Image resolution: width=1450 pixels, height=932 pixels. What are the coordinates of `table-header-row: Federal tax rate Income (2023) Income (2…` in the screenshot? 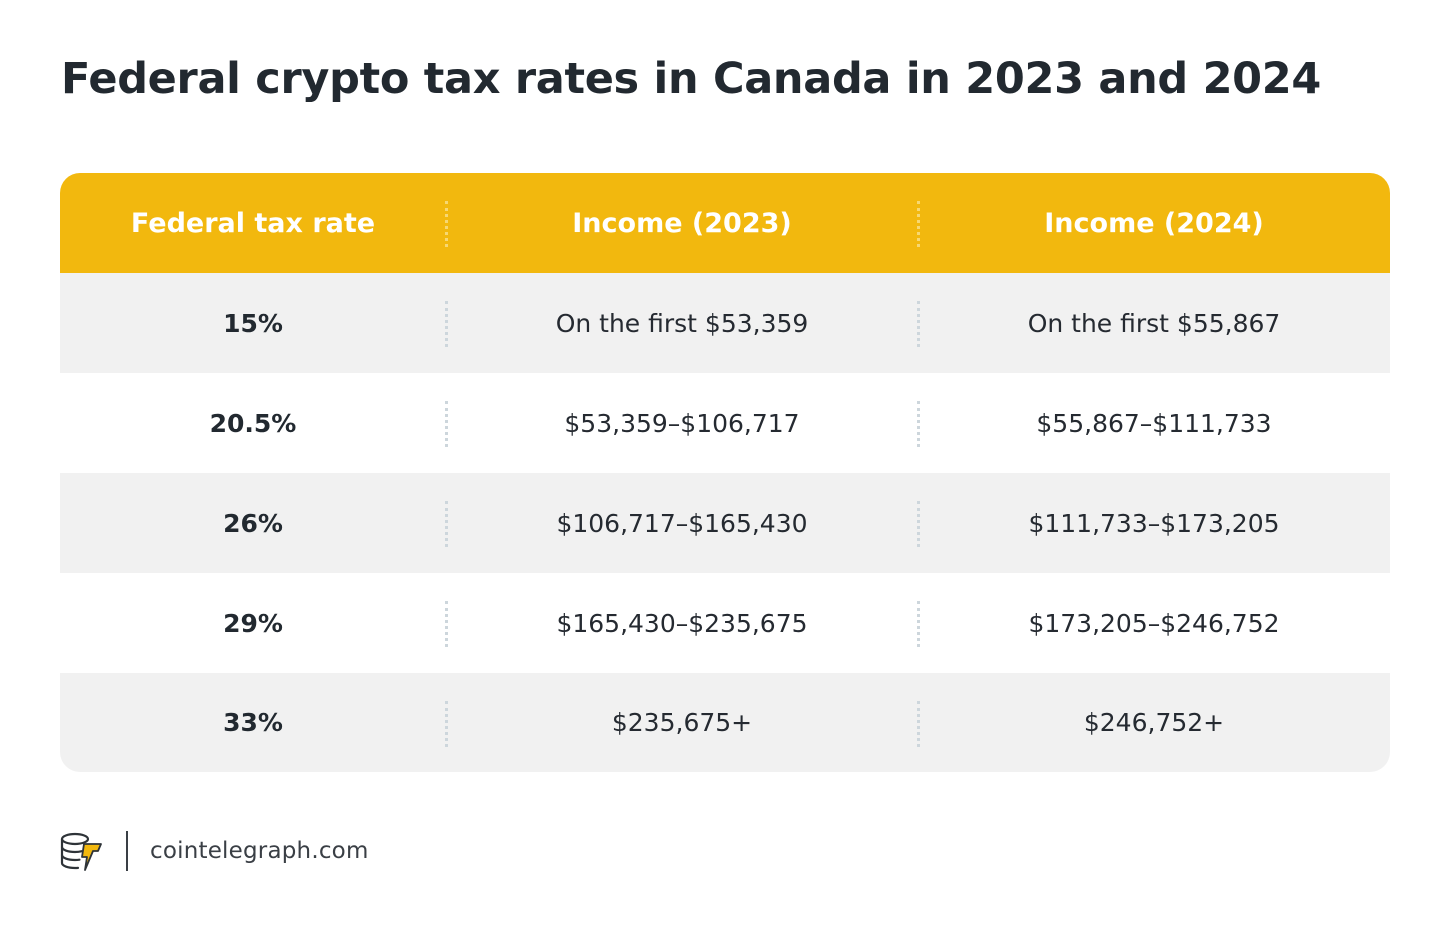 It's located at (725, 223).